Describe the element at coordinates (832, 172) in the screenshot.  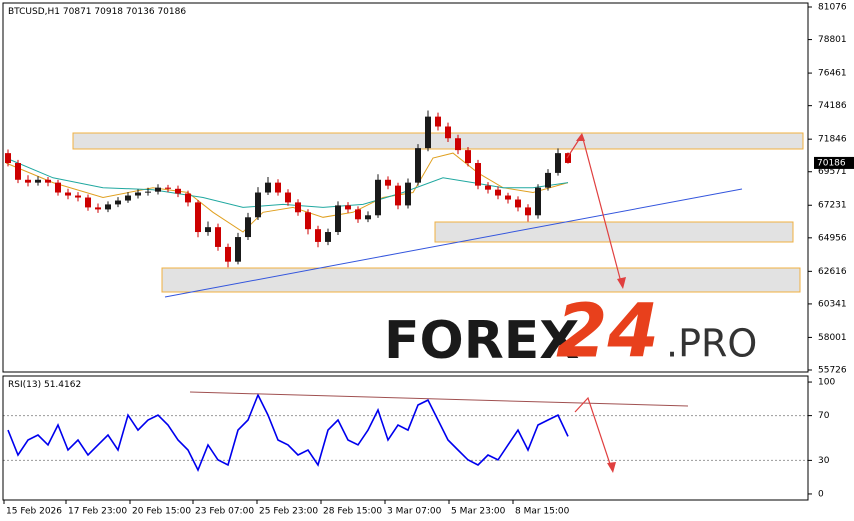
I see `y-tick-label: 69571` at that location.